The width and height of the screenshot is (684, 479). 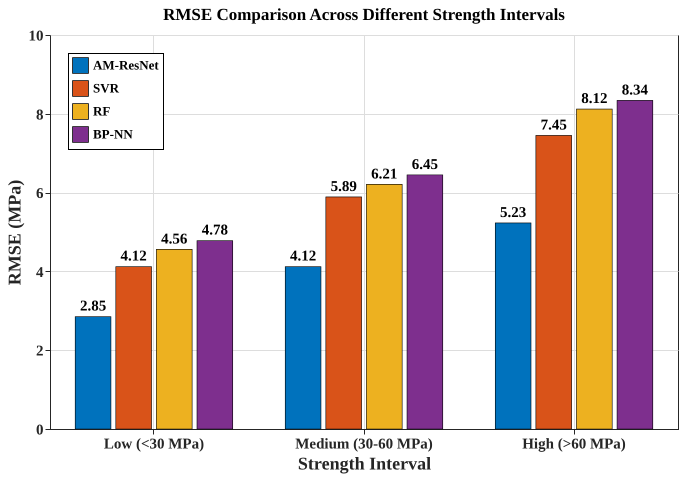 What do you see at coordinates (101, 111) in the screenshot?
I see `legend-label: RF` at bounding box center [101, 111].